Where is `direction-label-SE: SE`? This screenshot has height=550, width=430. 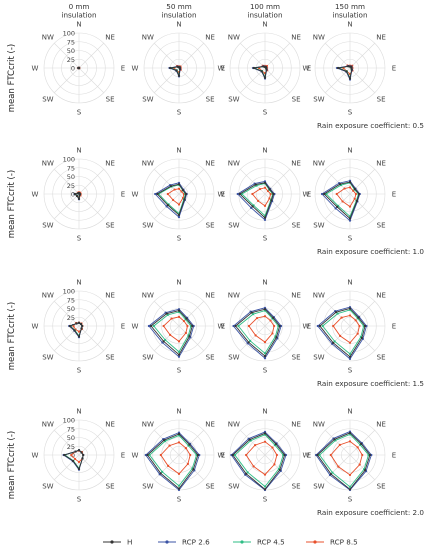
direction-label-SE: SE is located at coordinates (381, 358).